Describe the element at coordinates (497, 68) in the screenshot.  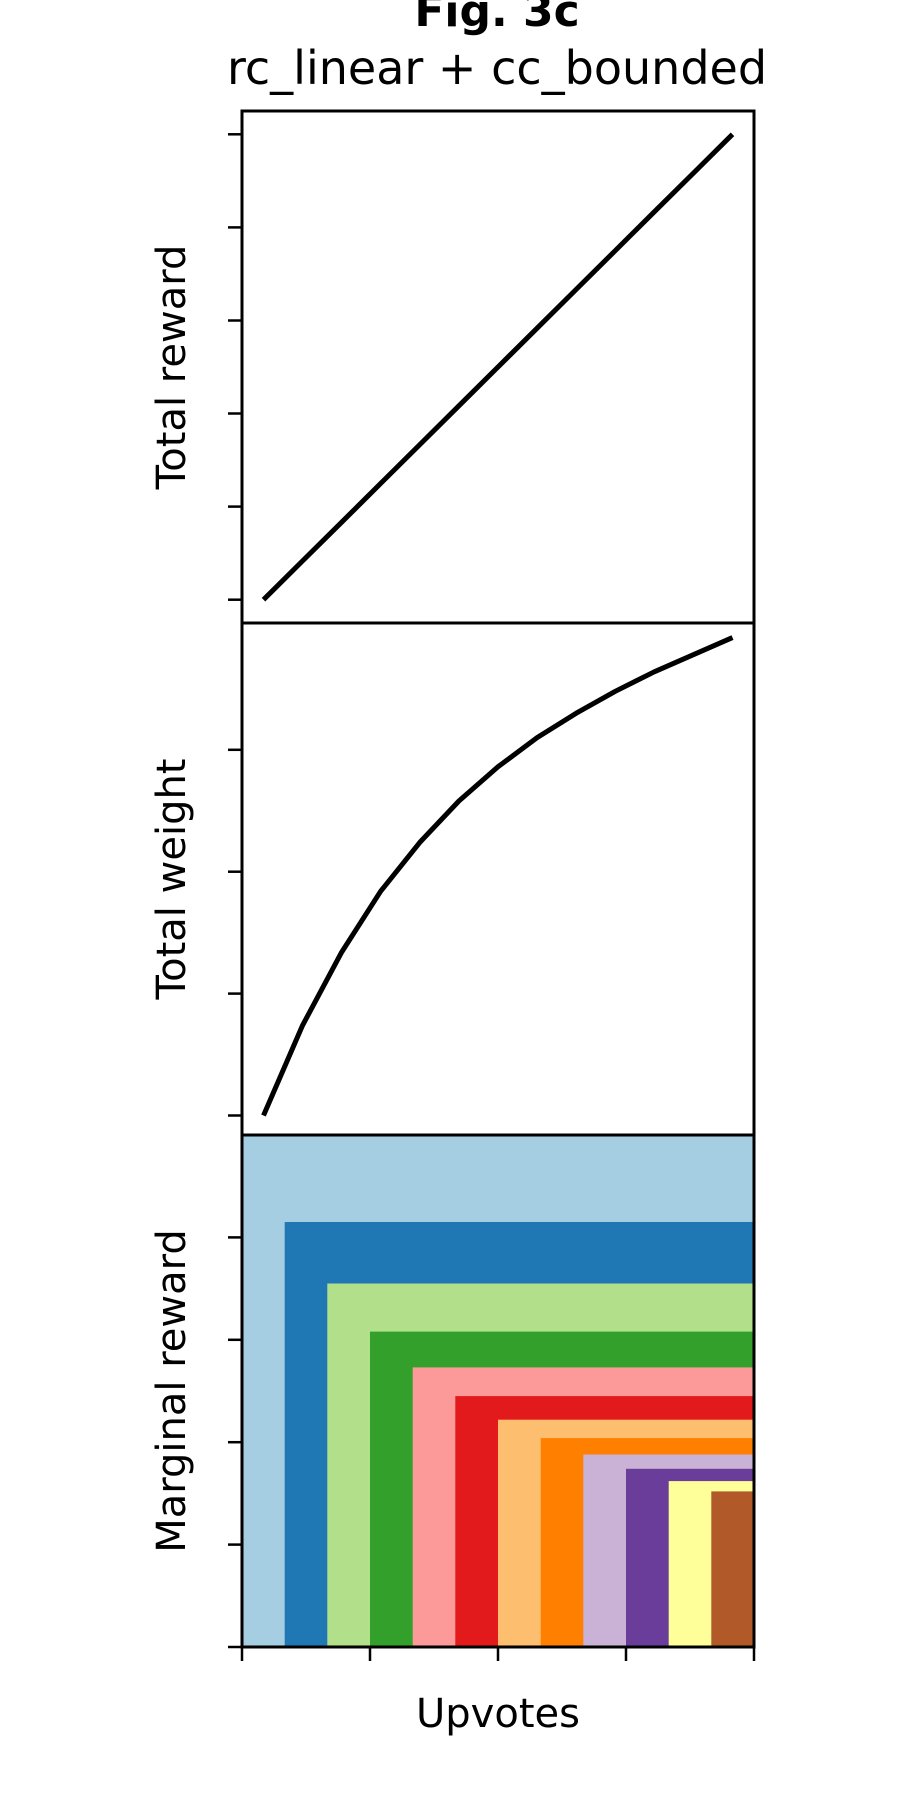
I see `figure-subtitle: rc_linear + cc_bounded` at that location.